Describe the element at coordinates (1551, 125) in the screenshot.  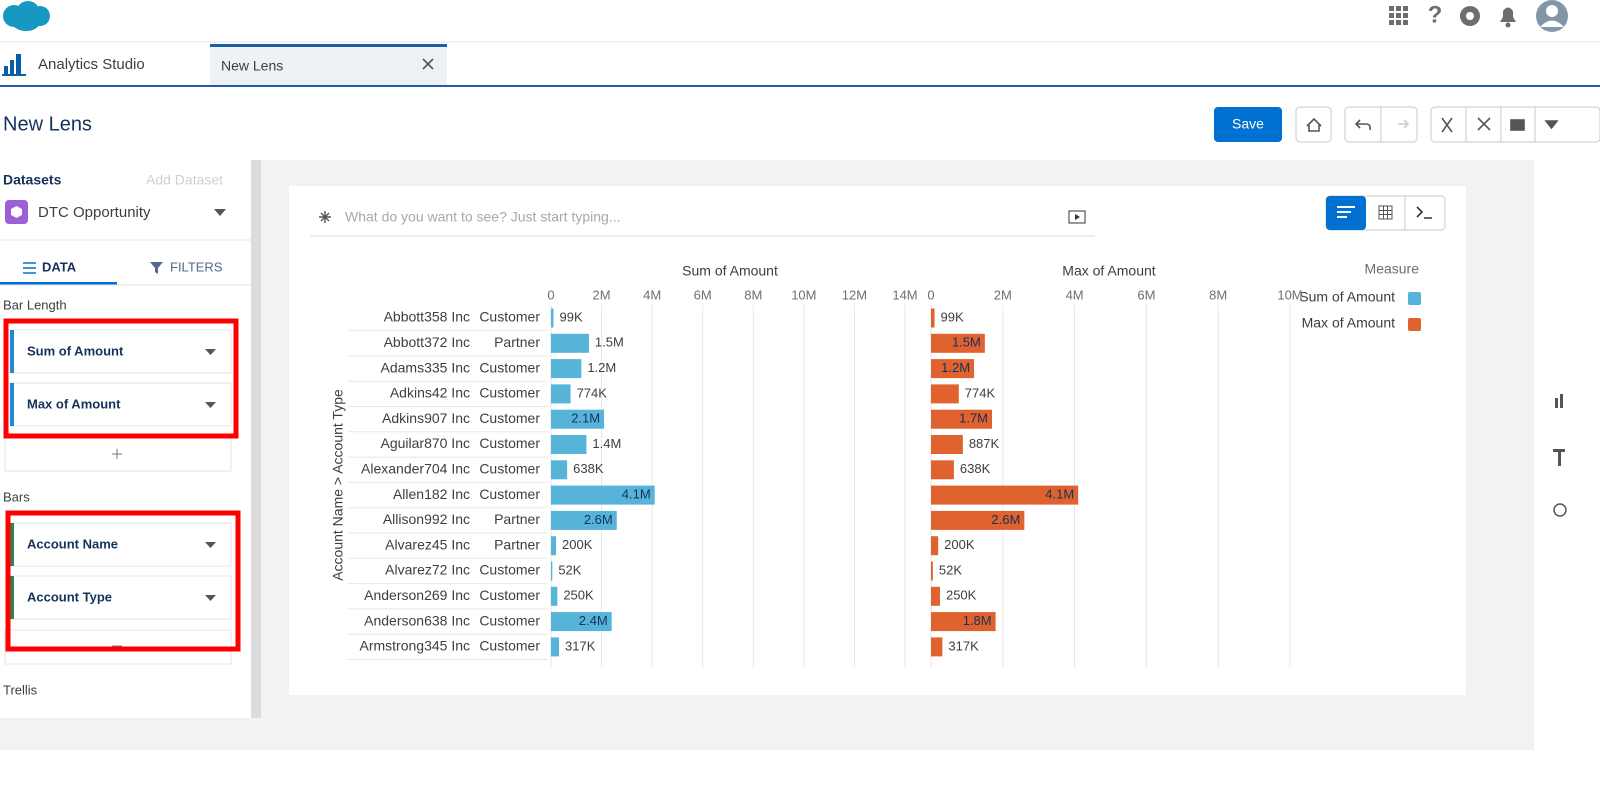
I see `menu-icon` at that location.